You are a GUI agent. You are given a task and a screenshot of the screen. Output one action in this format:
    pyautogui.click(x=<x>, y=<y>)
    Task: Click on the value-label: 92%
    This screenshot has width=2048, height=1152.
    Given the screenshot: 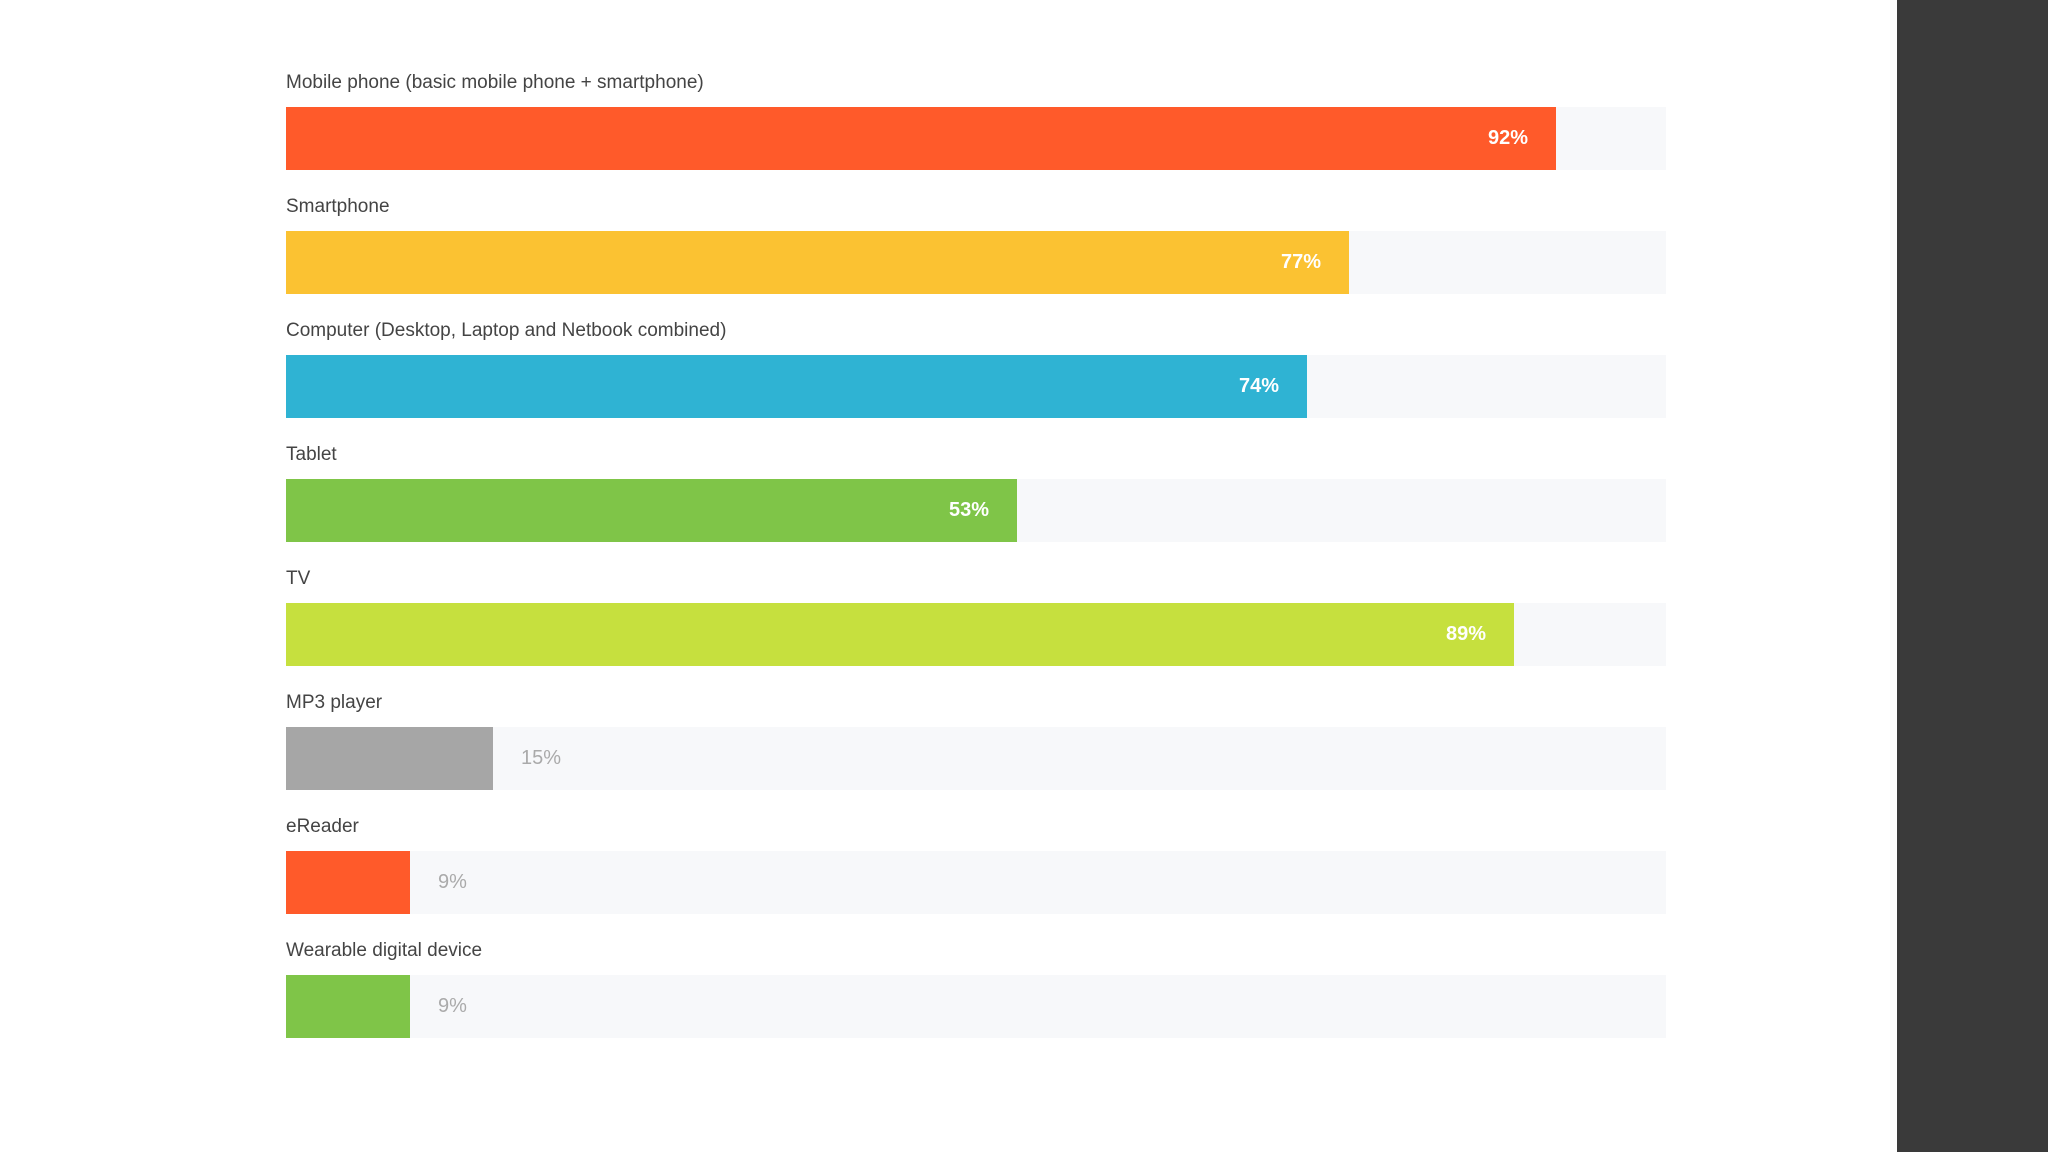 What is the action you would take?
    pyautogui.click(x=1507, y=138)
    